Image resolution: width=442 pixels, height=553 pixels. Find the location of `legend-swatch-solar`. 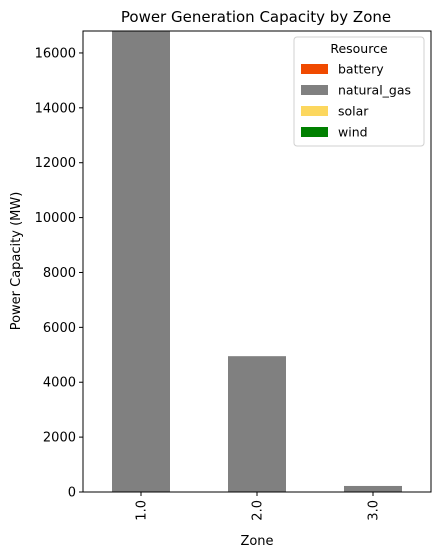

legend-swatch-solar is located at coordinates (314, 111).